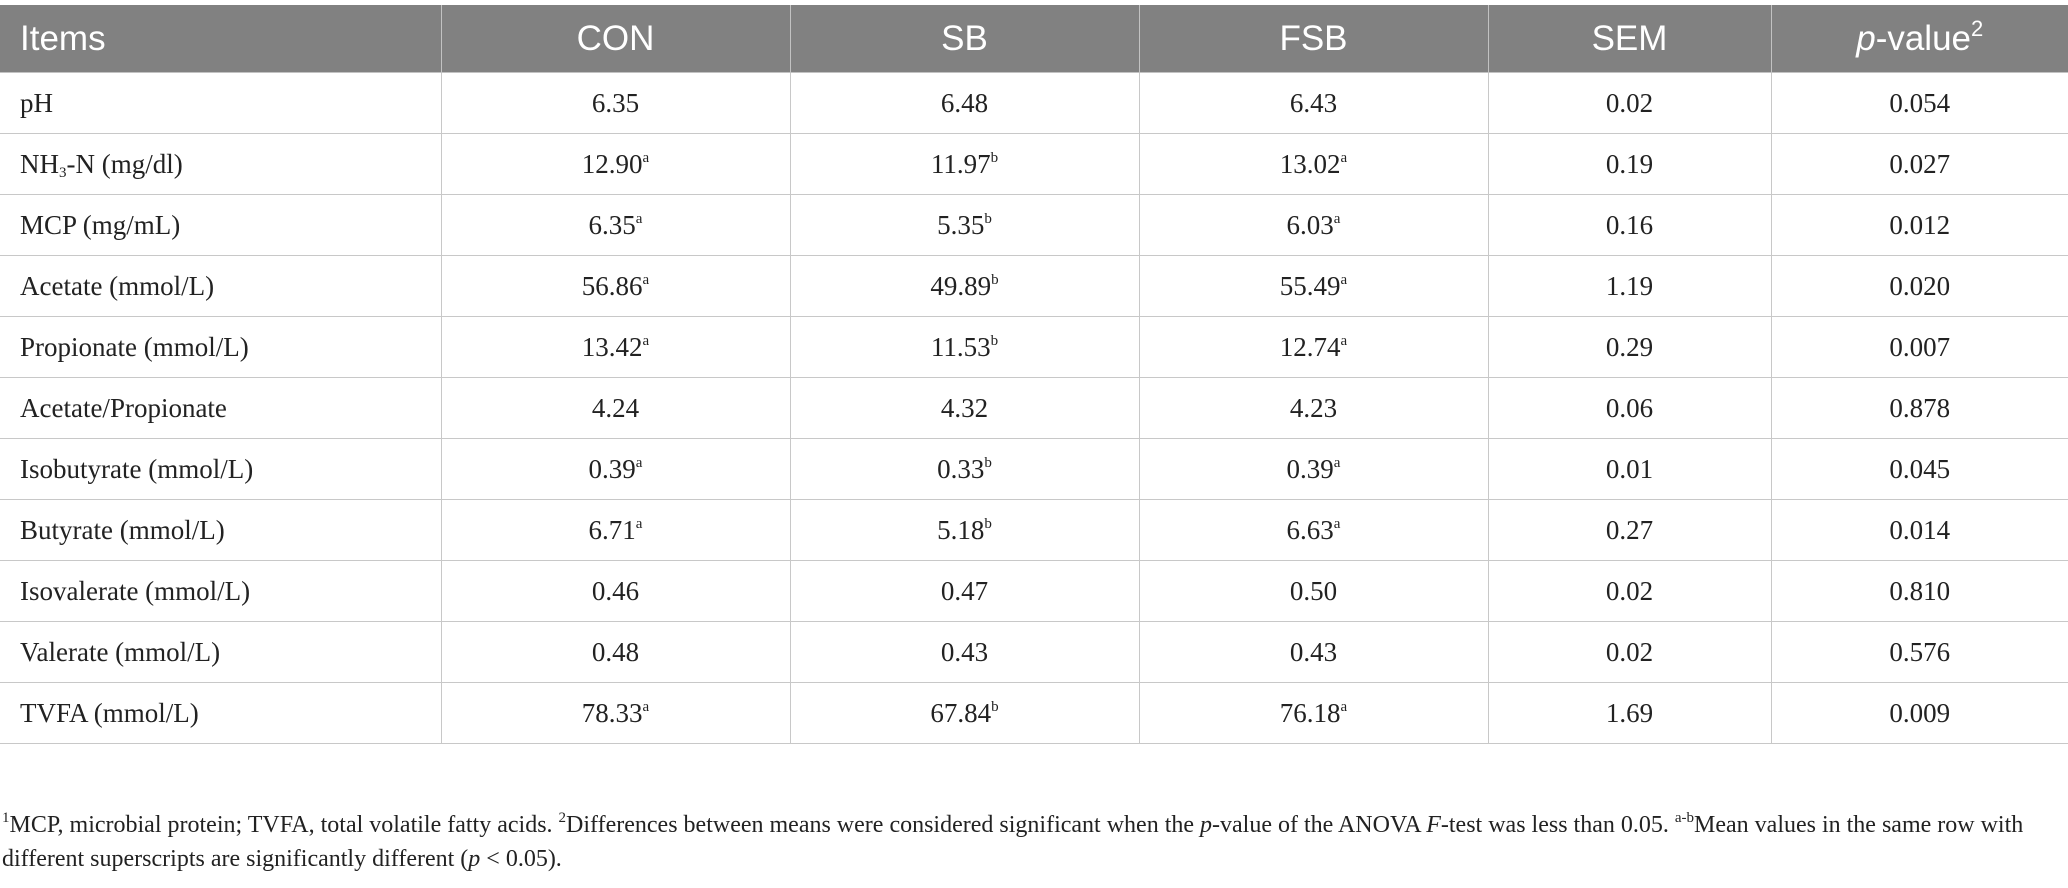 This screenshot has width=2068, height=888. Describe the element at coordinates (221, 591) in the screenshot. I see `row-label: Isovalerate (mmol/L)` at that location.